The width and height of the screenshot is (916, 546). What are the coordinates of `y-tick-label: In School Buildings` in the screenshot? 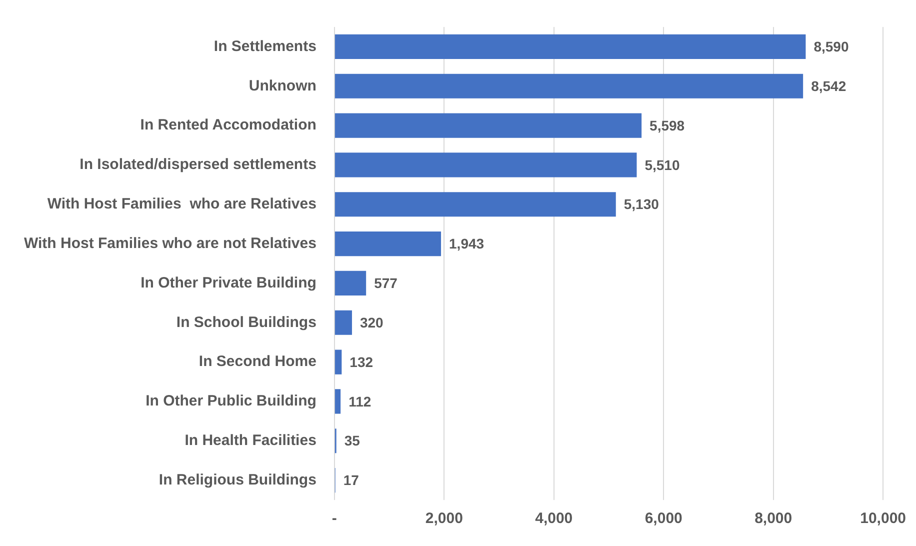 It's located at (246, 322).